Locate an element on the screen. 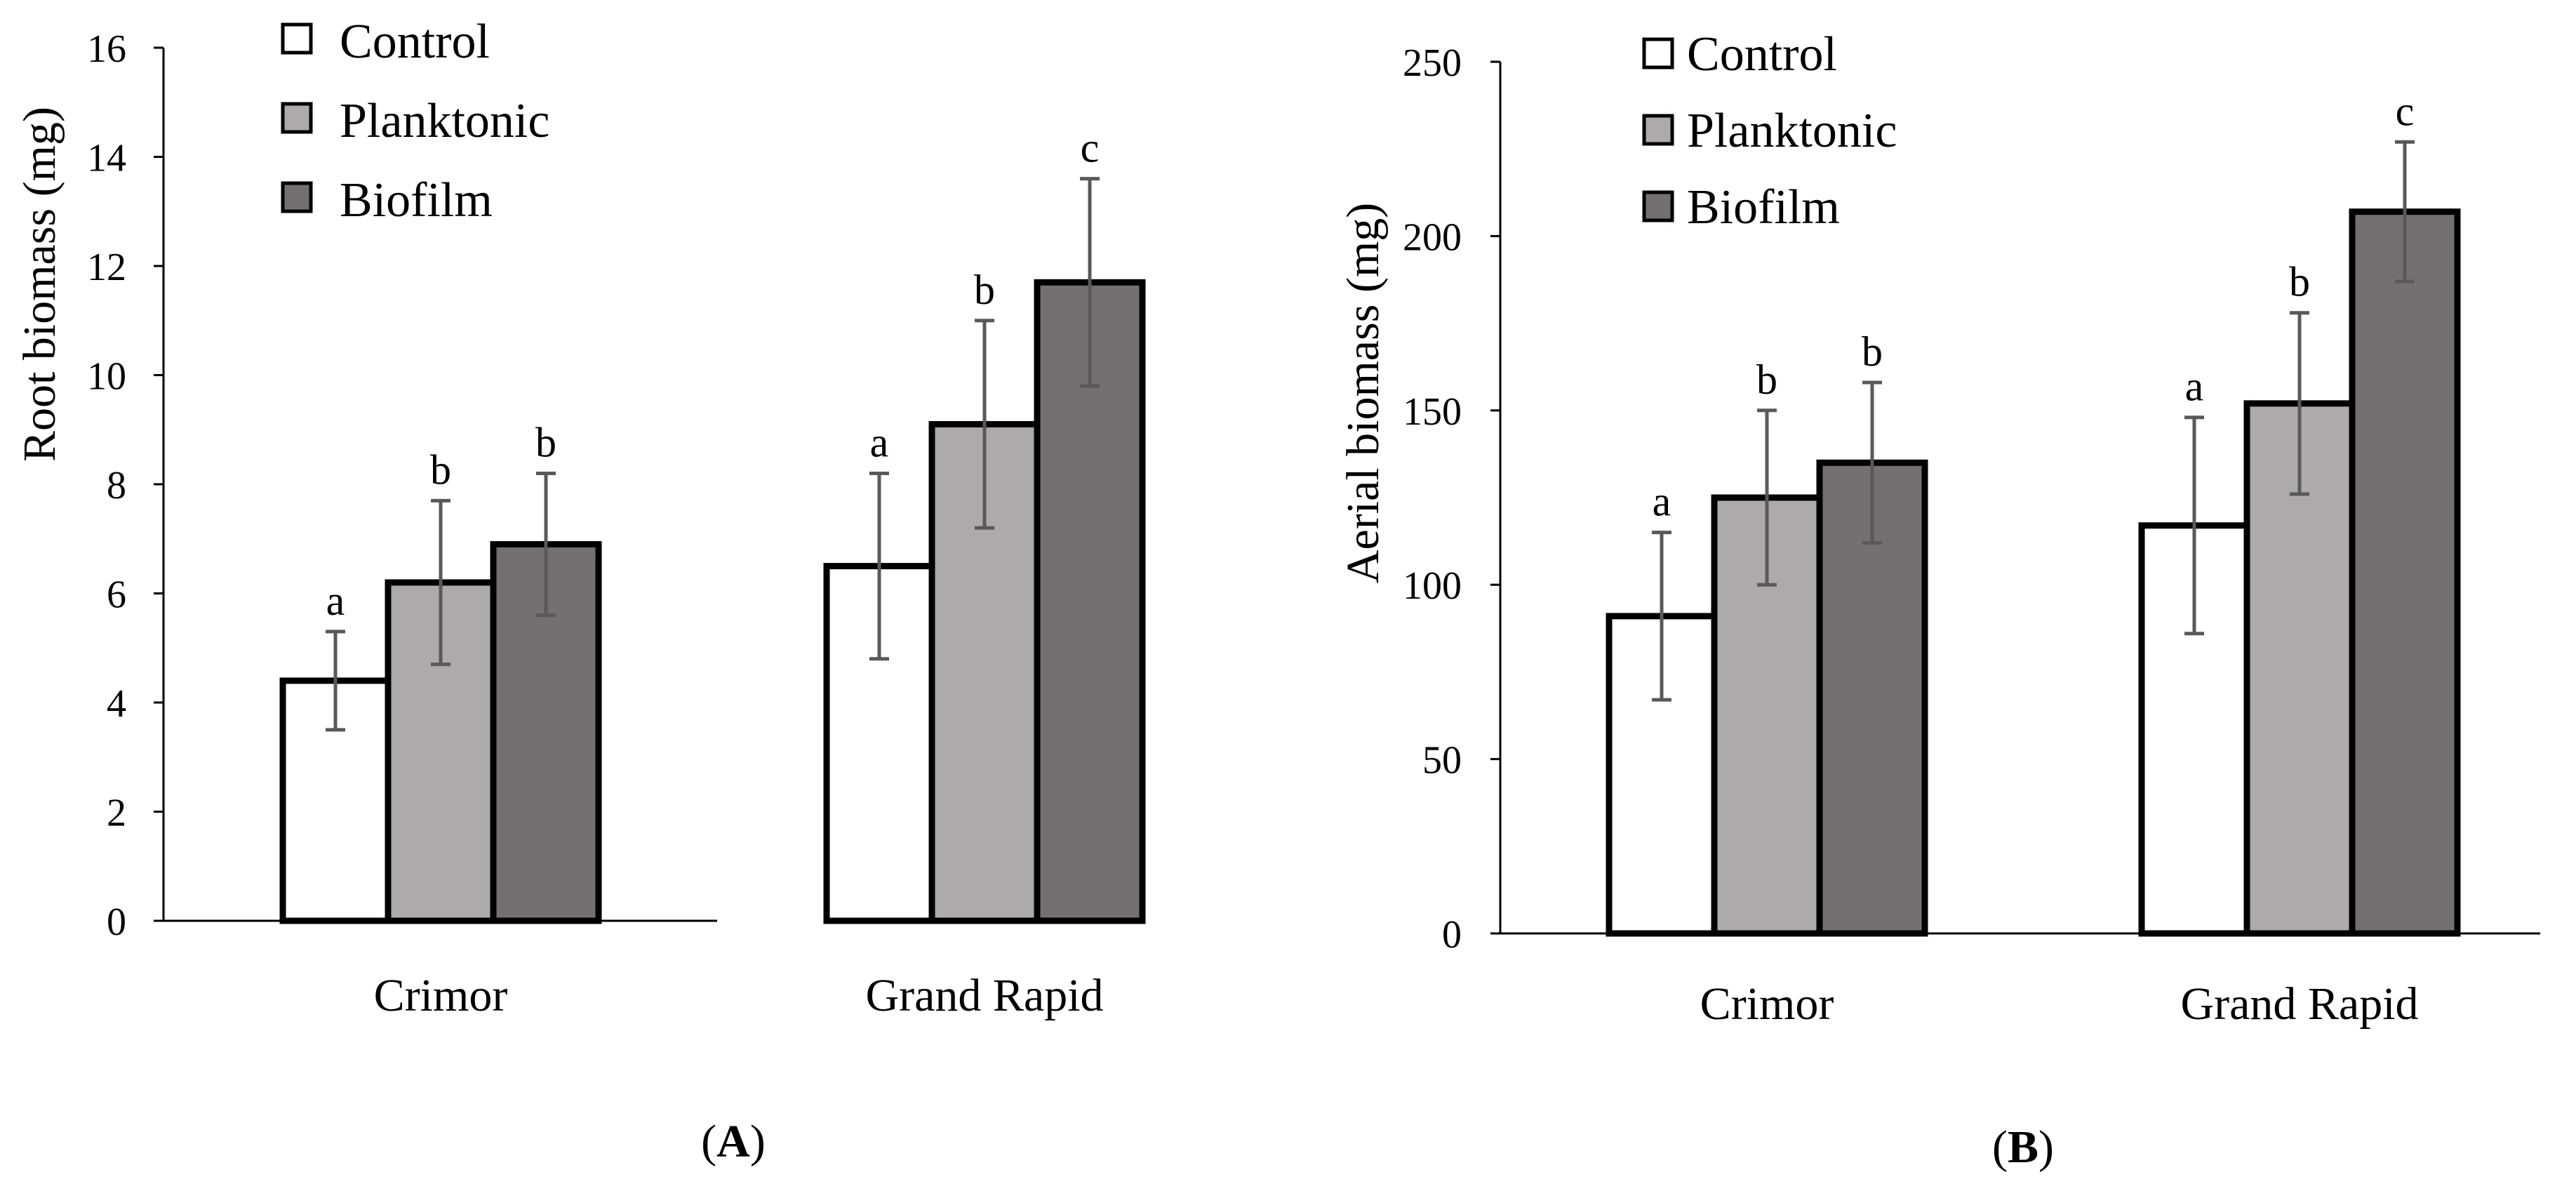 The height and width of the screenshot is (1191, 2576). panel-label-b: (B) is located at coordinates (2023, 1148).